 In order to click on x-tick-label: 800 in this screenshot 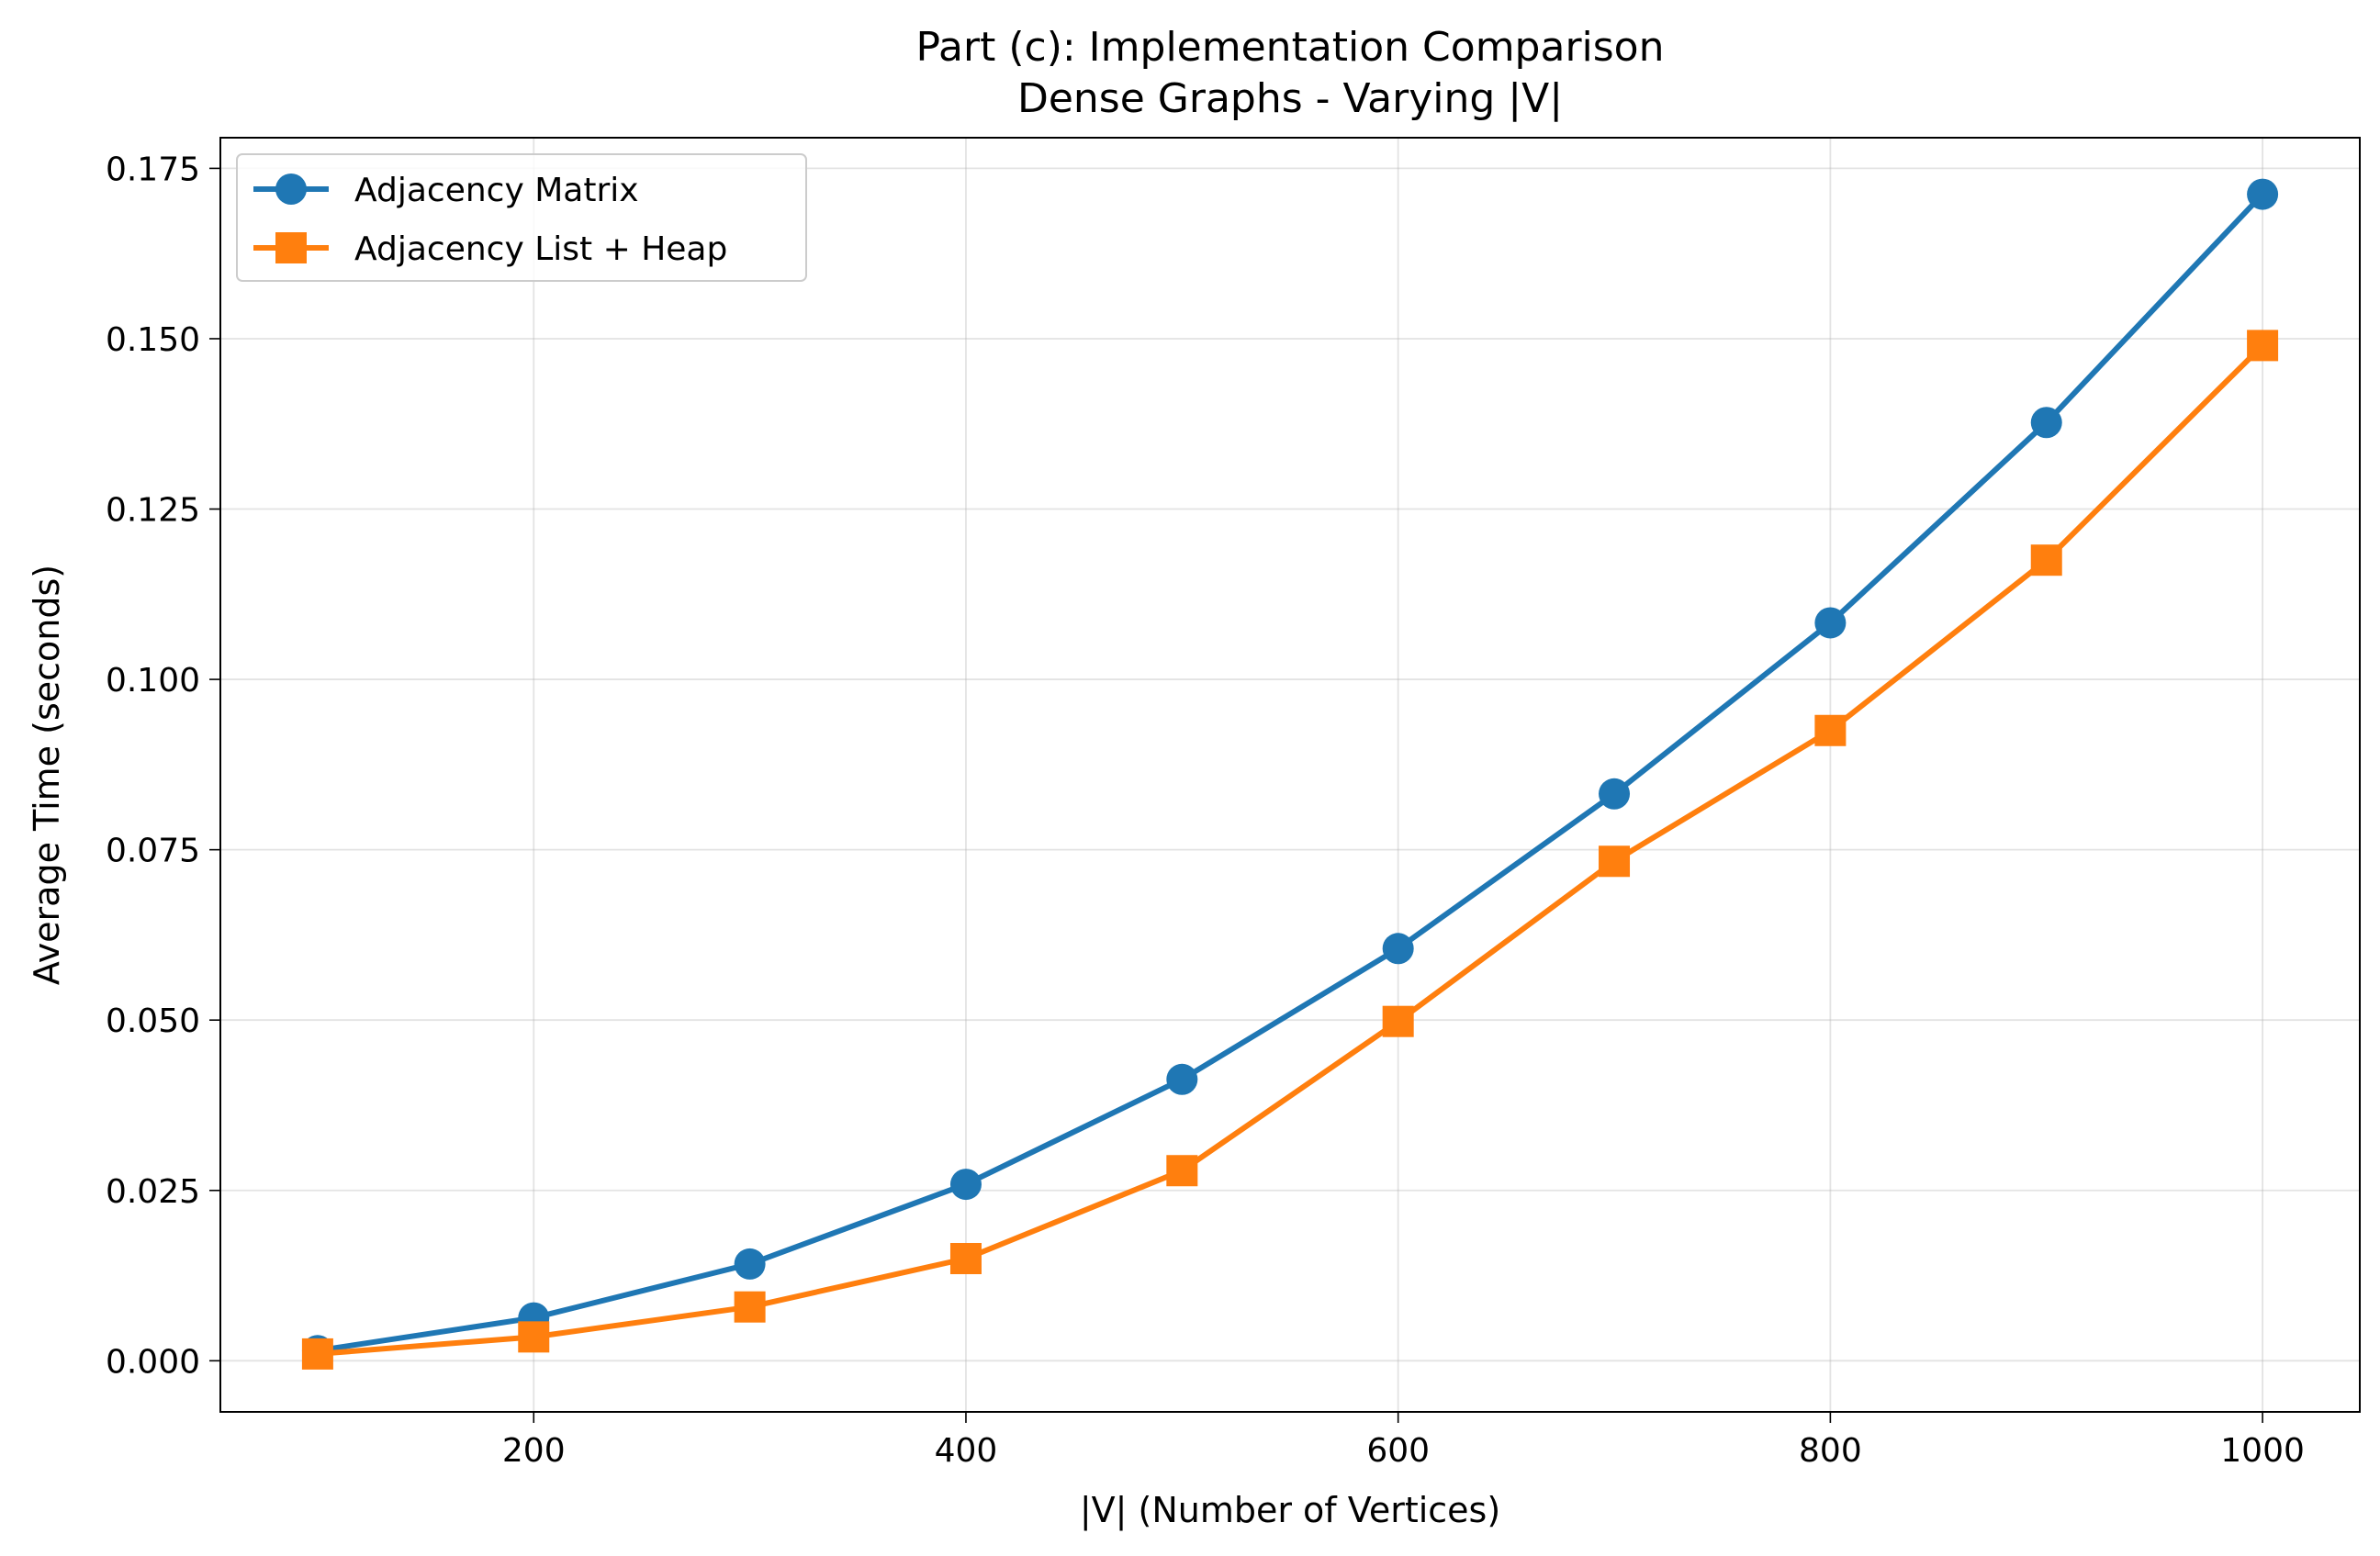, I will do `click(1830, 1451)`.